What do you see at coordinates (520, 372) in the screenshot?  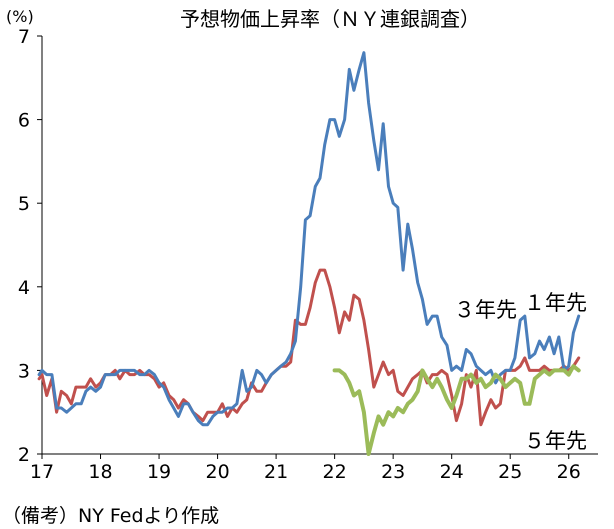 I see `series-labels: １年先 ３年先 ５年先` at bounding box center [520, 372].